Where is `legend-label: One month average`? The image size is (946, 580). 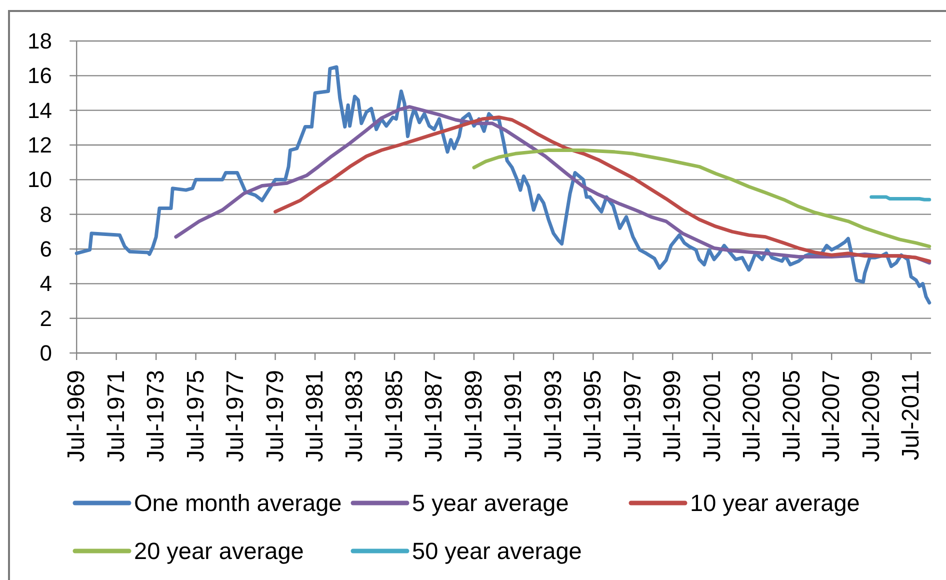
legend-label: One month average is located at coordinates (238, 503).